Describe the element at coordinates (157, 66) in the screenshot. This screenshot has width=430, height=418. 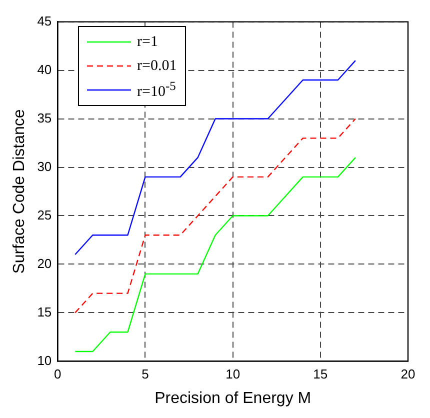
I see `legend-label: r=0.01` at that location.